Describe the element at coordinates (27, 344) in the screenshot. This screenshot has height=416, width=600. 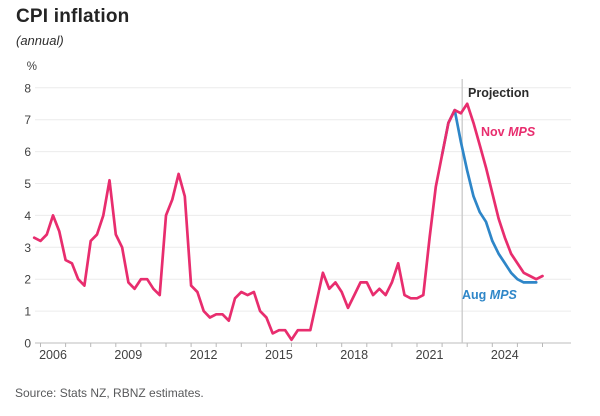
I see `y-tick-label-0: 0` at that location.